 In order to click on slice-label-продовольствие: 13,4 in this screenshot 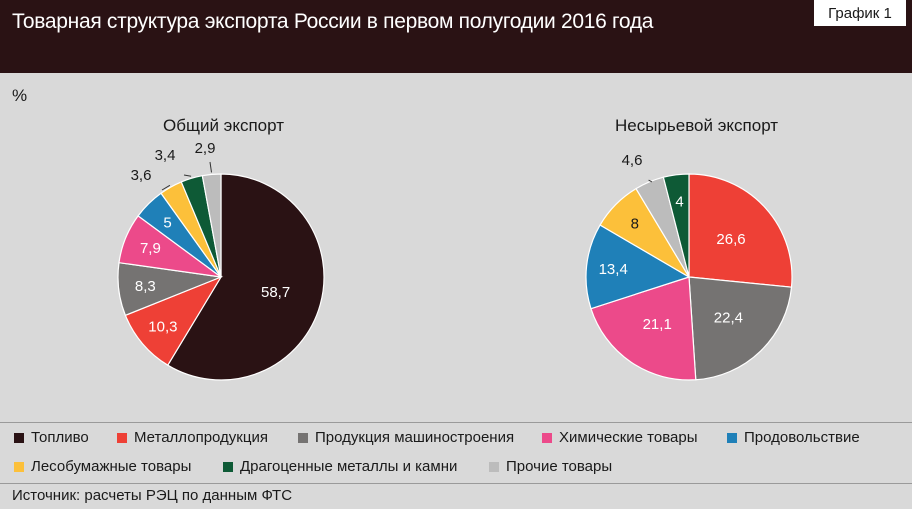, I will do `click(613, 269)`.